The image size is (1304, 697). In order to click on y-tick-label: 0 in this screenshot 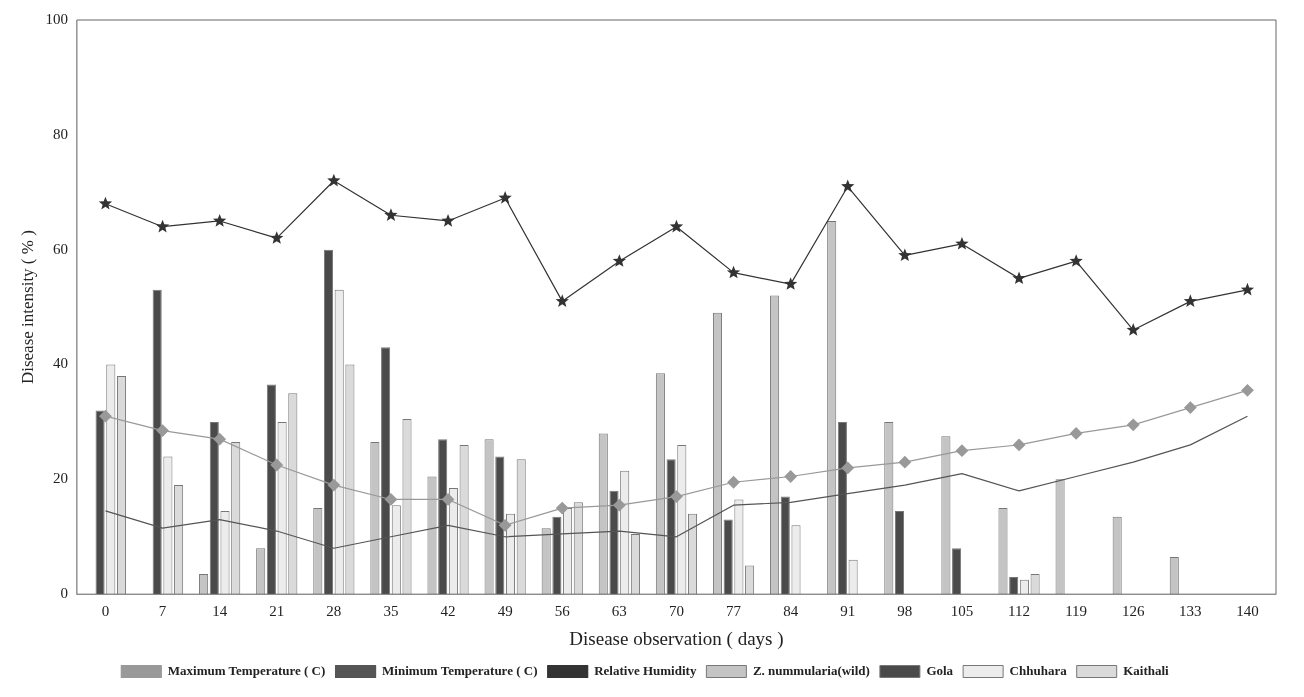, I will do `click(64, 593)`.